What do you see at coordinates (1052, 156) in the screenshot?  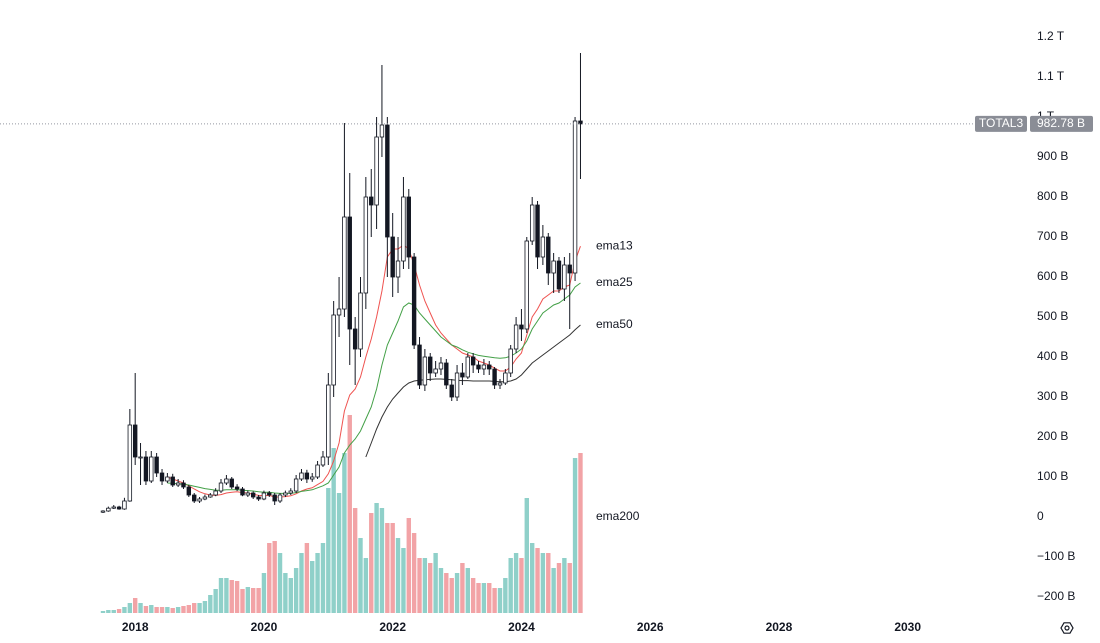 I see `y-tick-label: 900 B` at bounding box center [1052, 156].